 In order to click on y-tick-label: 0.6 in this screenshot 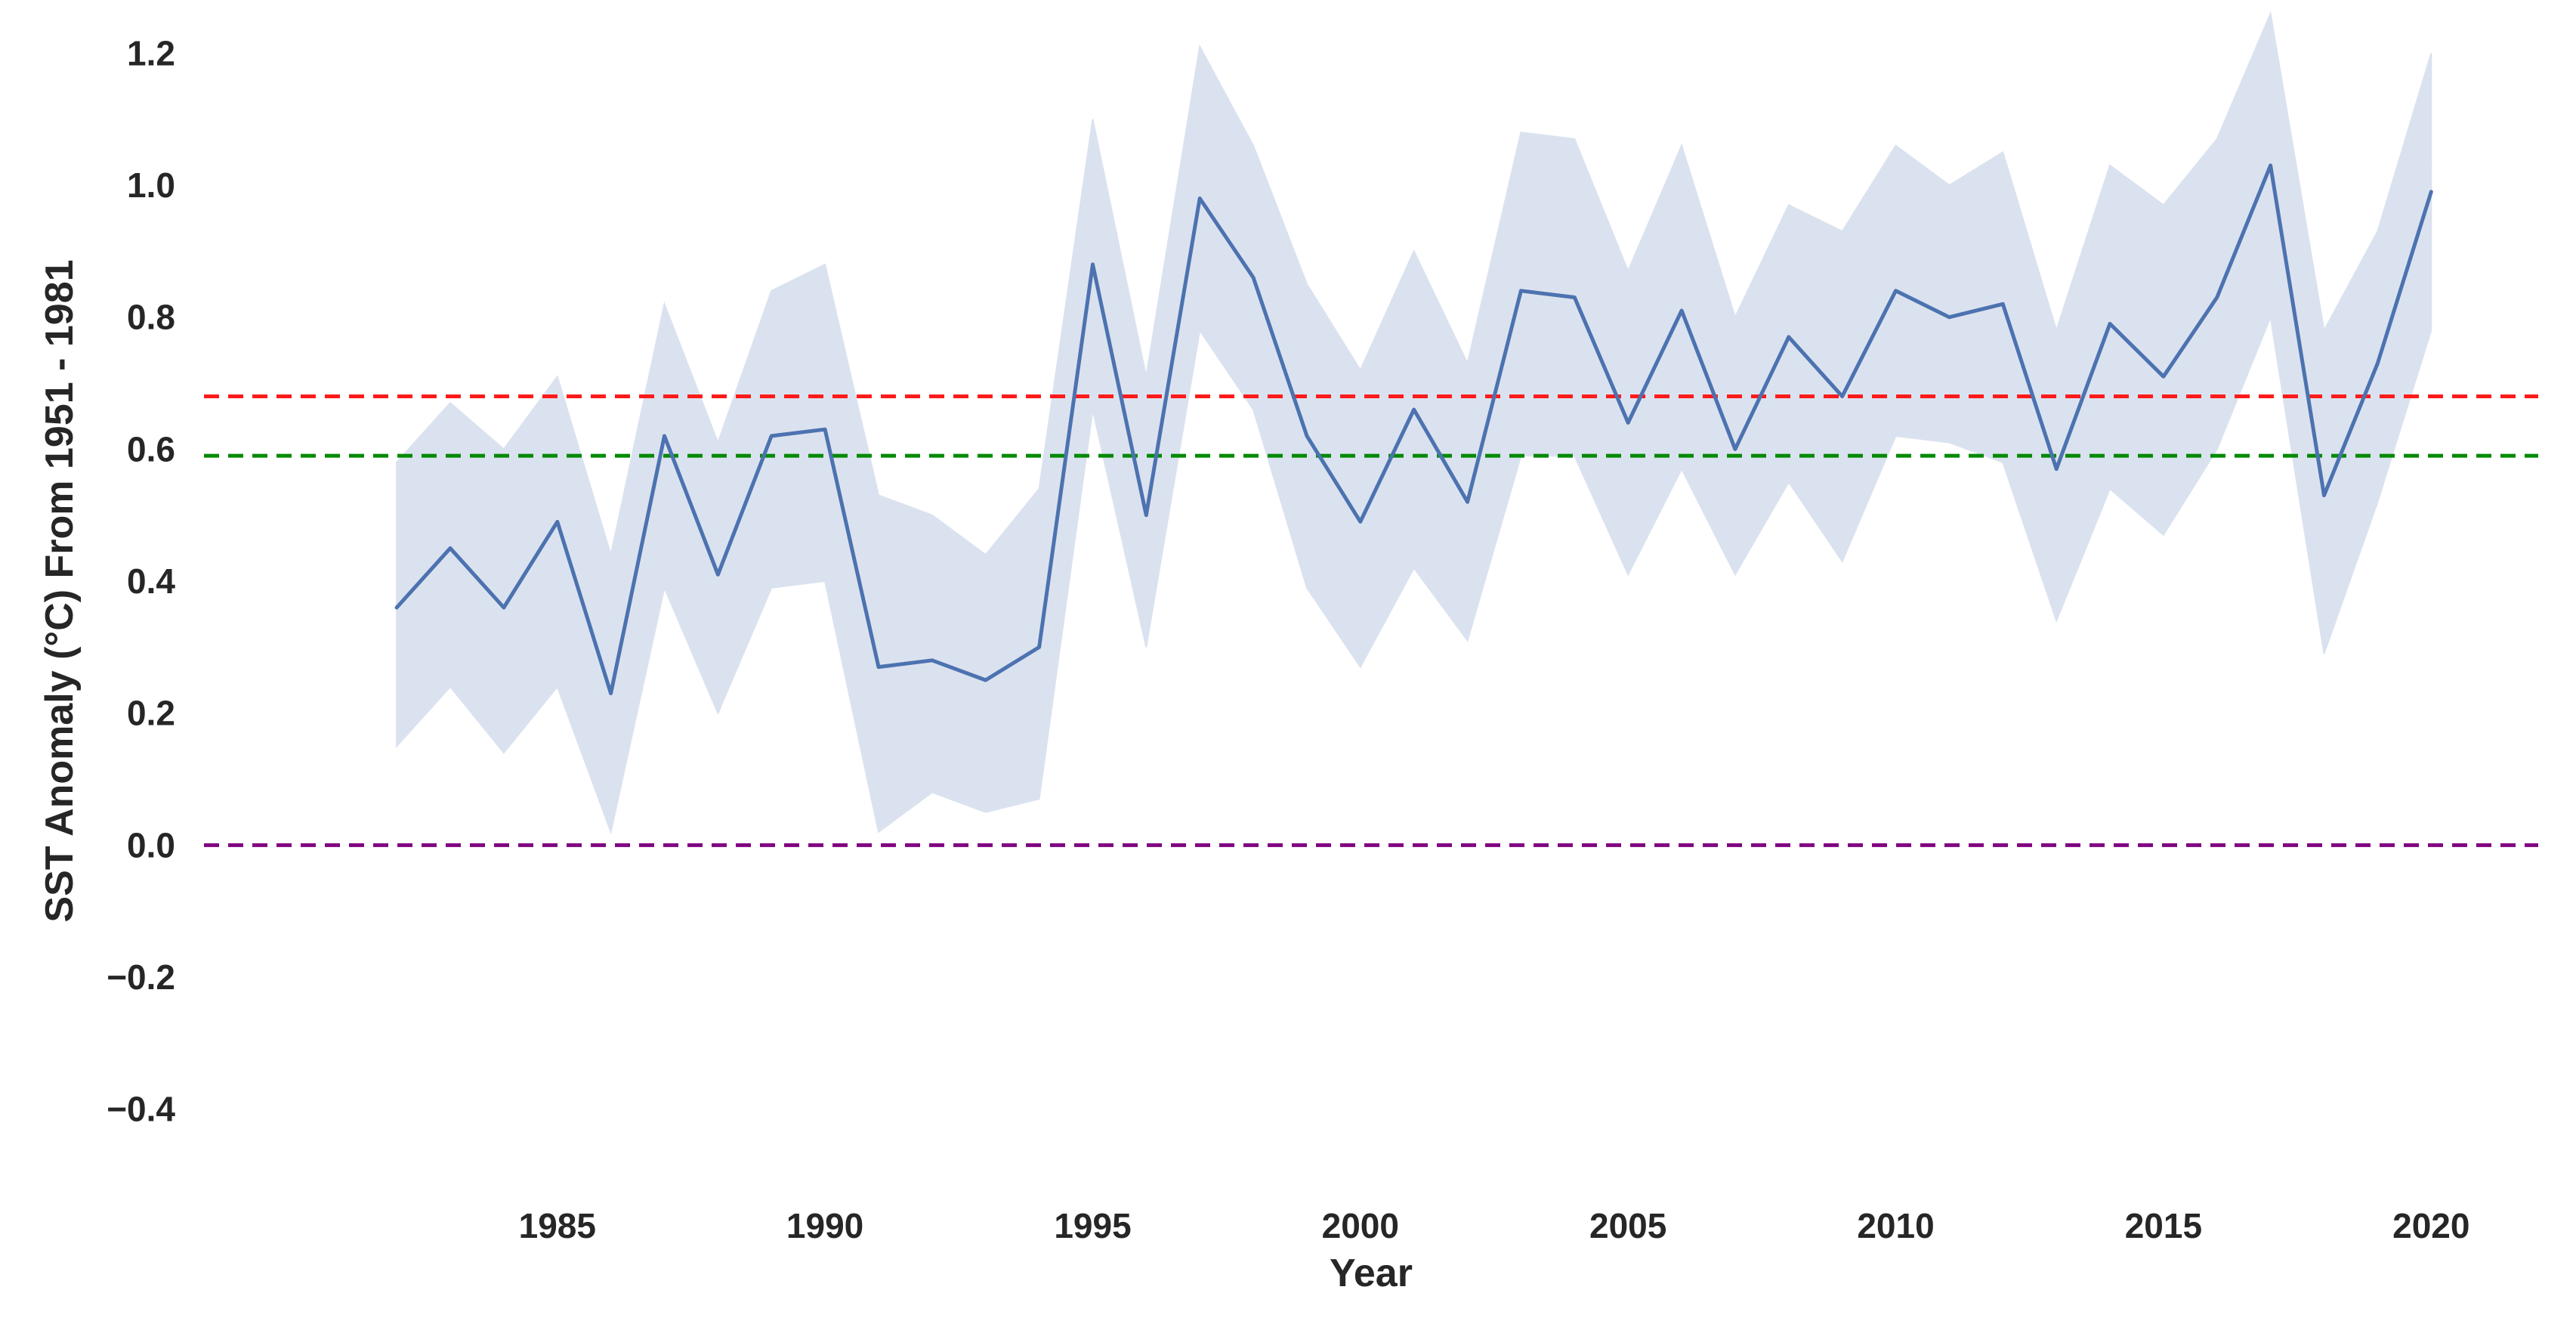, I will do `click(151, 449)`.